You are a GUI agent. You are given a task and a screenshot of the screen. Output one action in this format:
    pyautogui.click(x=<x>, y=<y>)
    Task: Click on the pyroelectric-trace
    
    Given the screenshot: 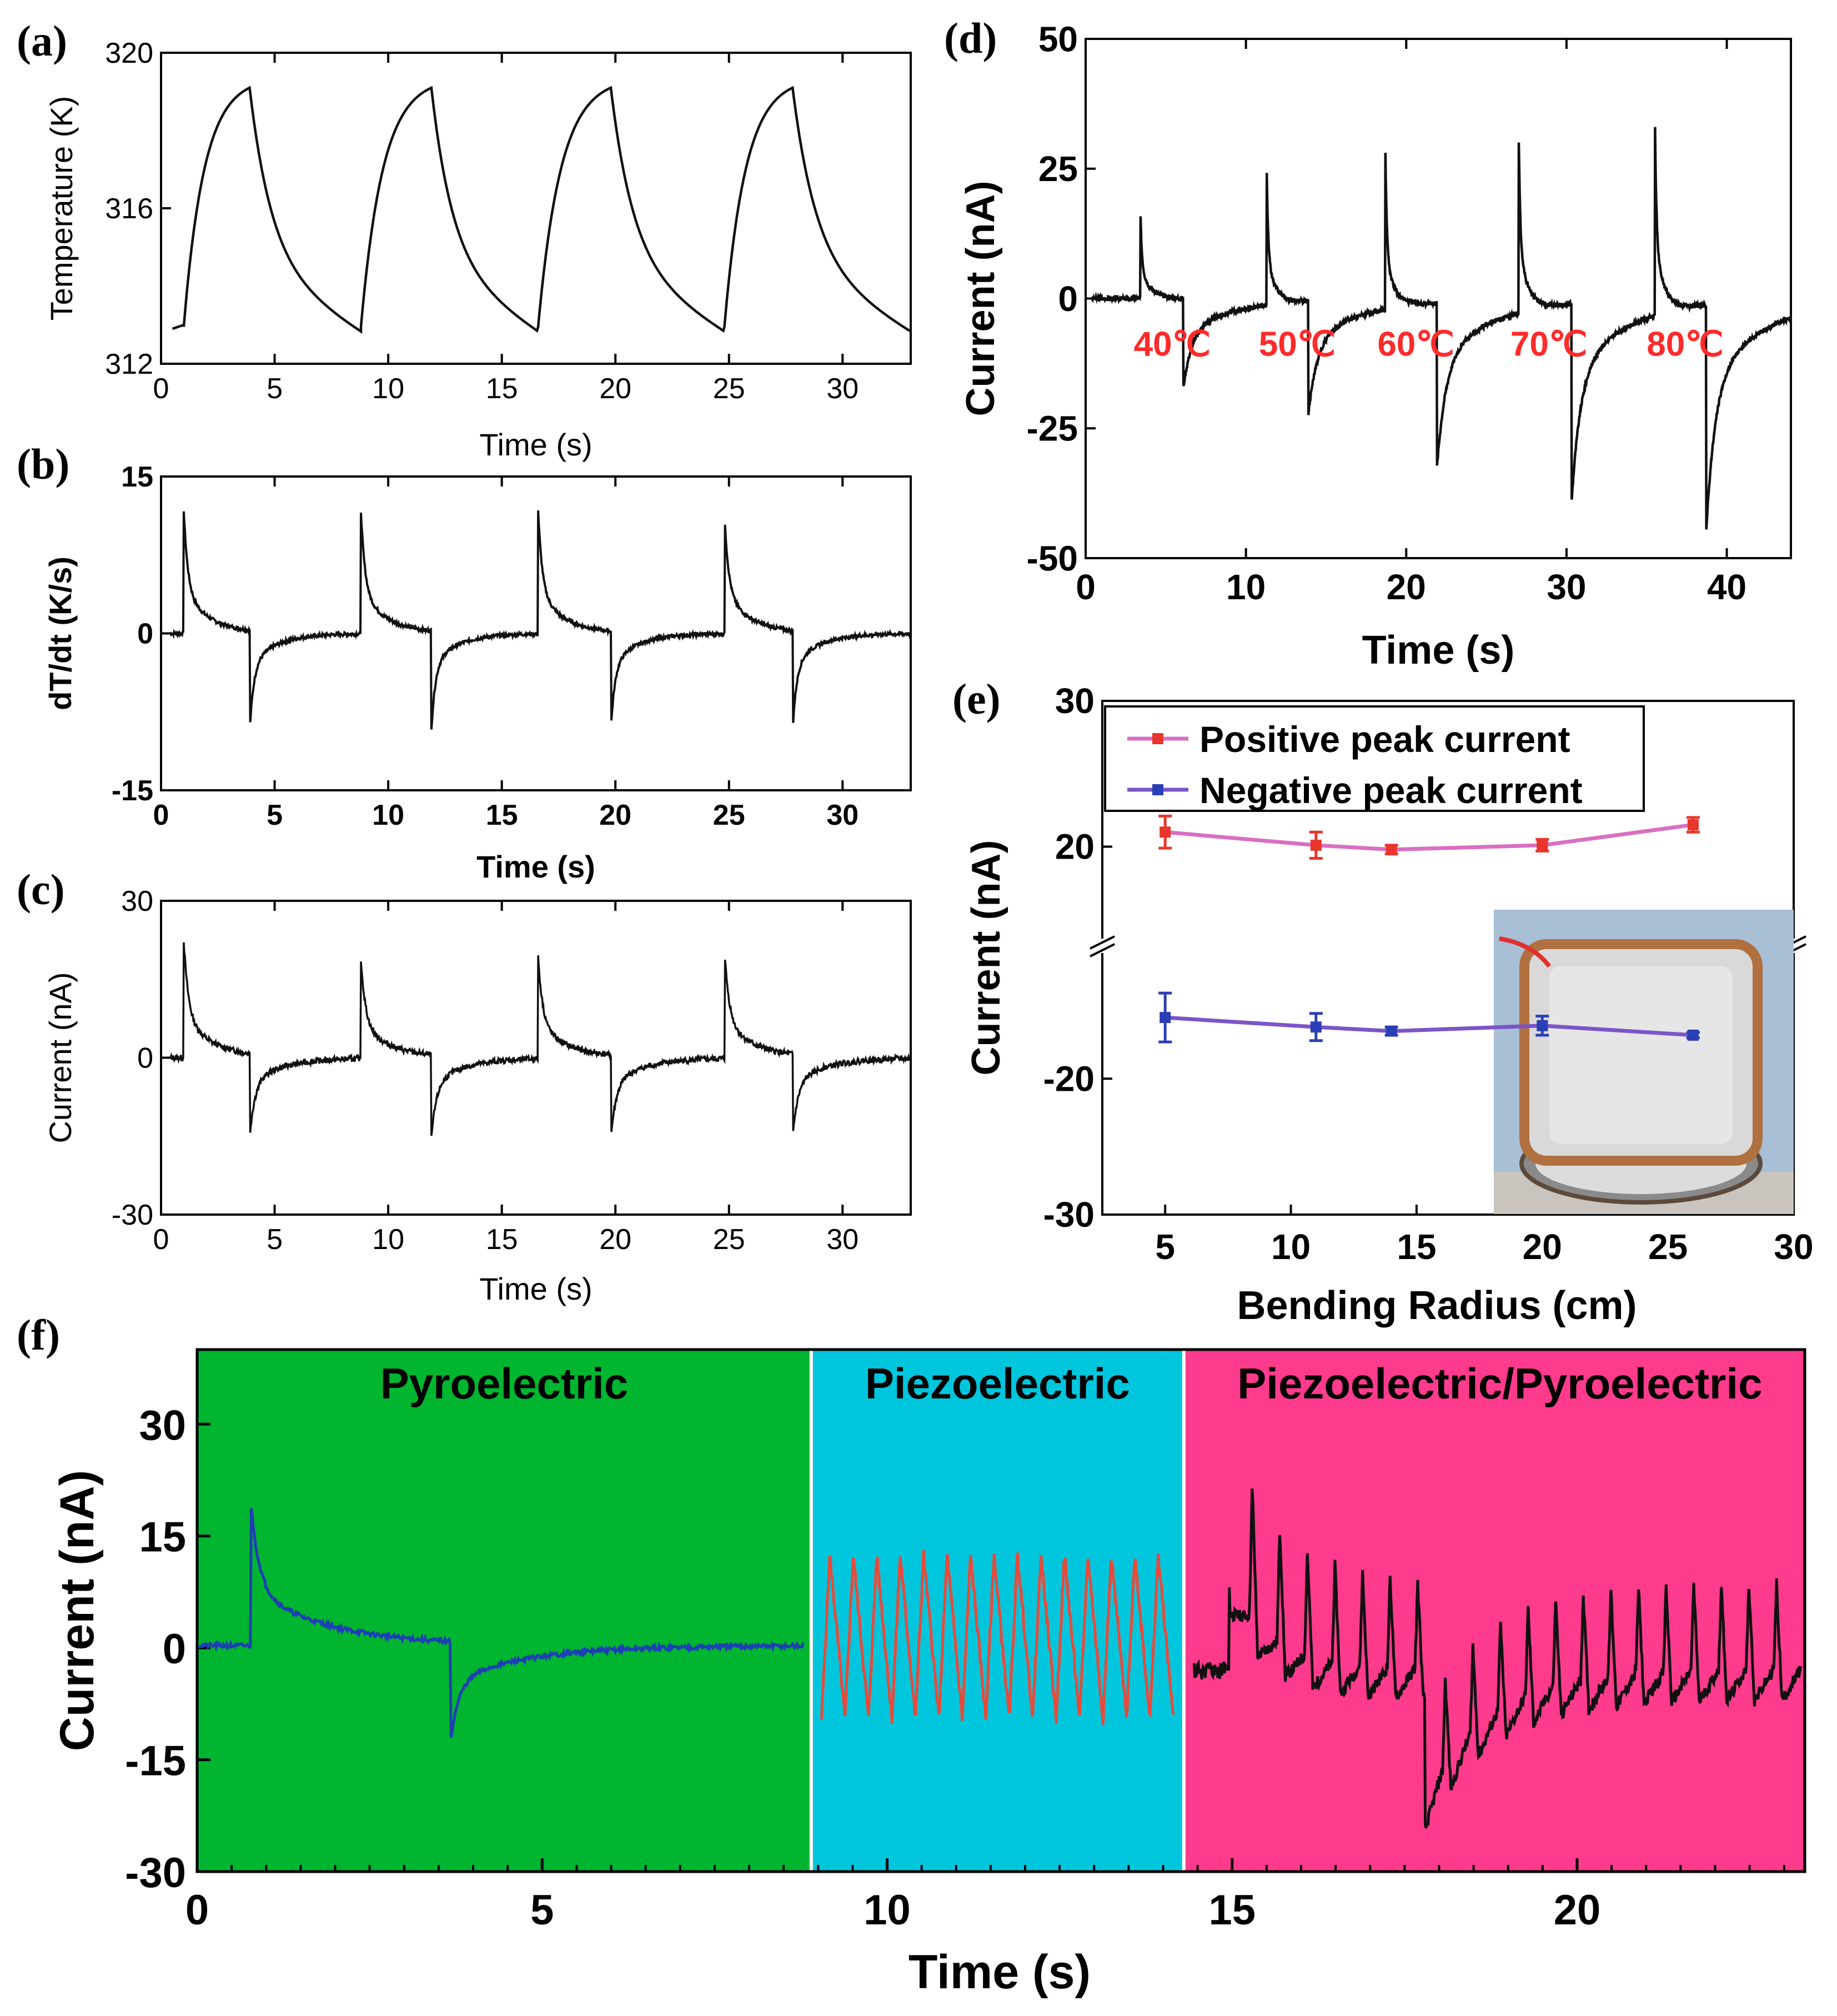 What is the action you would take?
    pyautogui.click(x=501, y=1623)
    